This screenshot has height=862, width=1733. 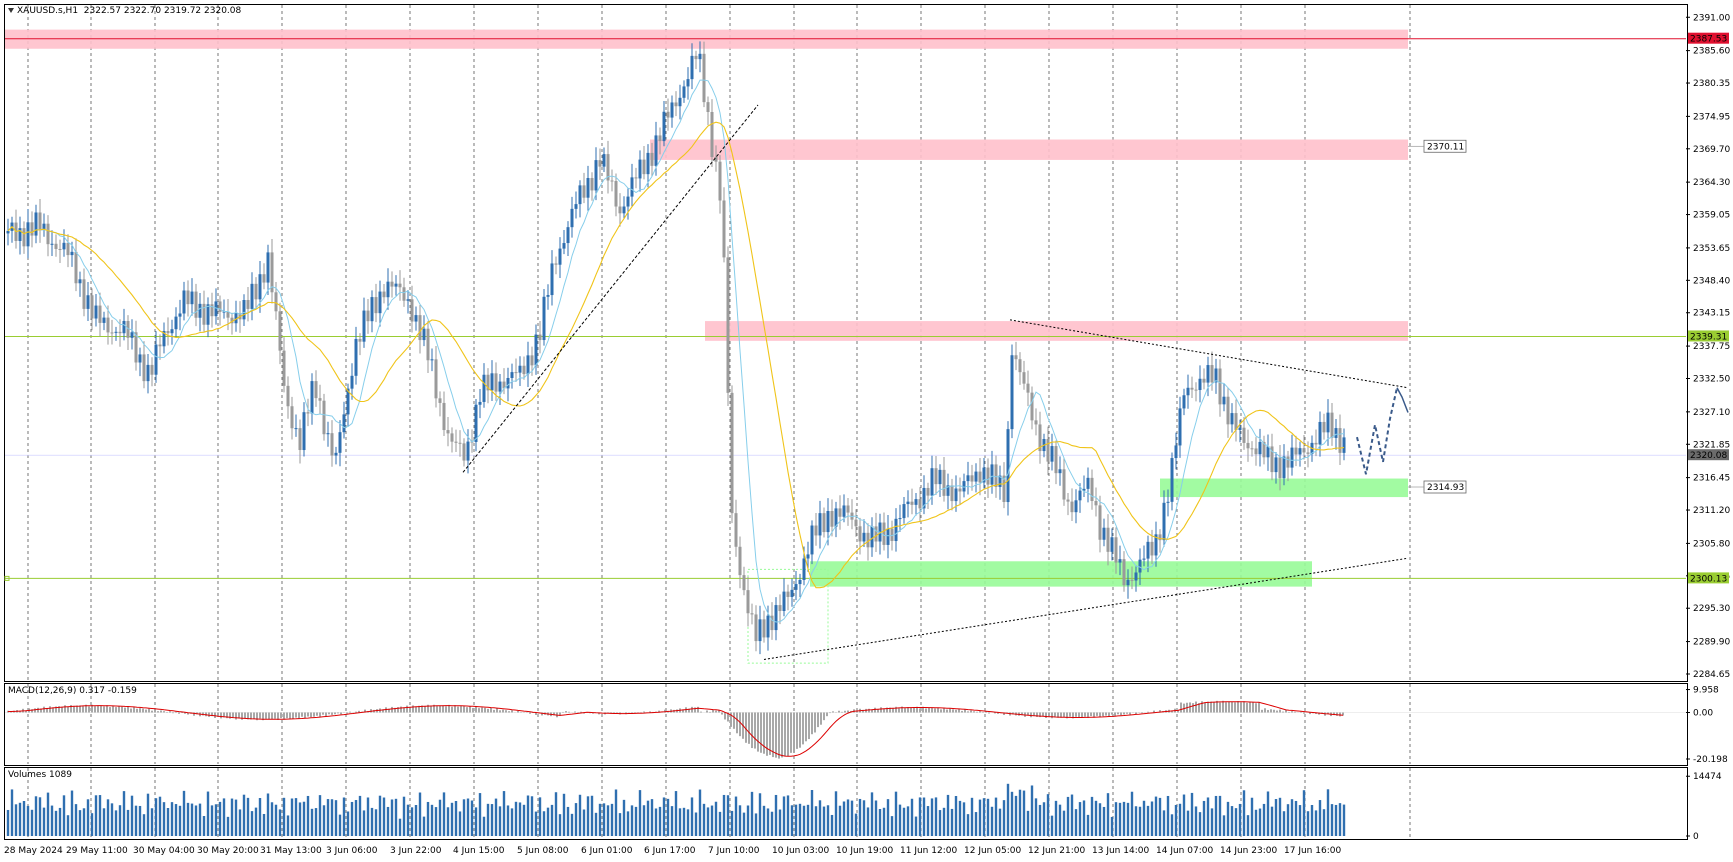 I want to click on macd-pane, so click(x=846, y=724).